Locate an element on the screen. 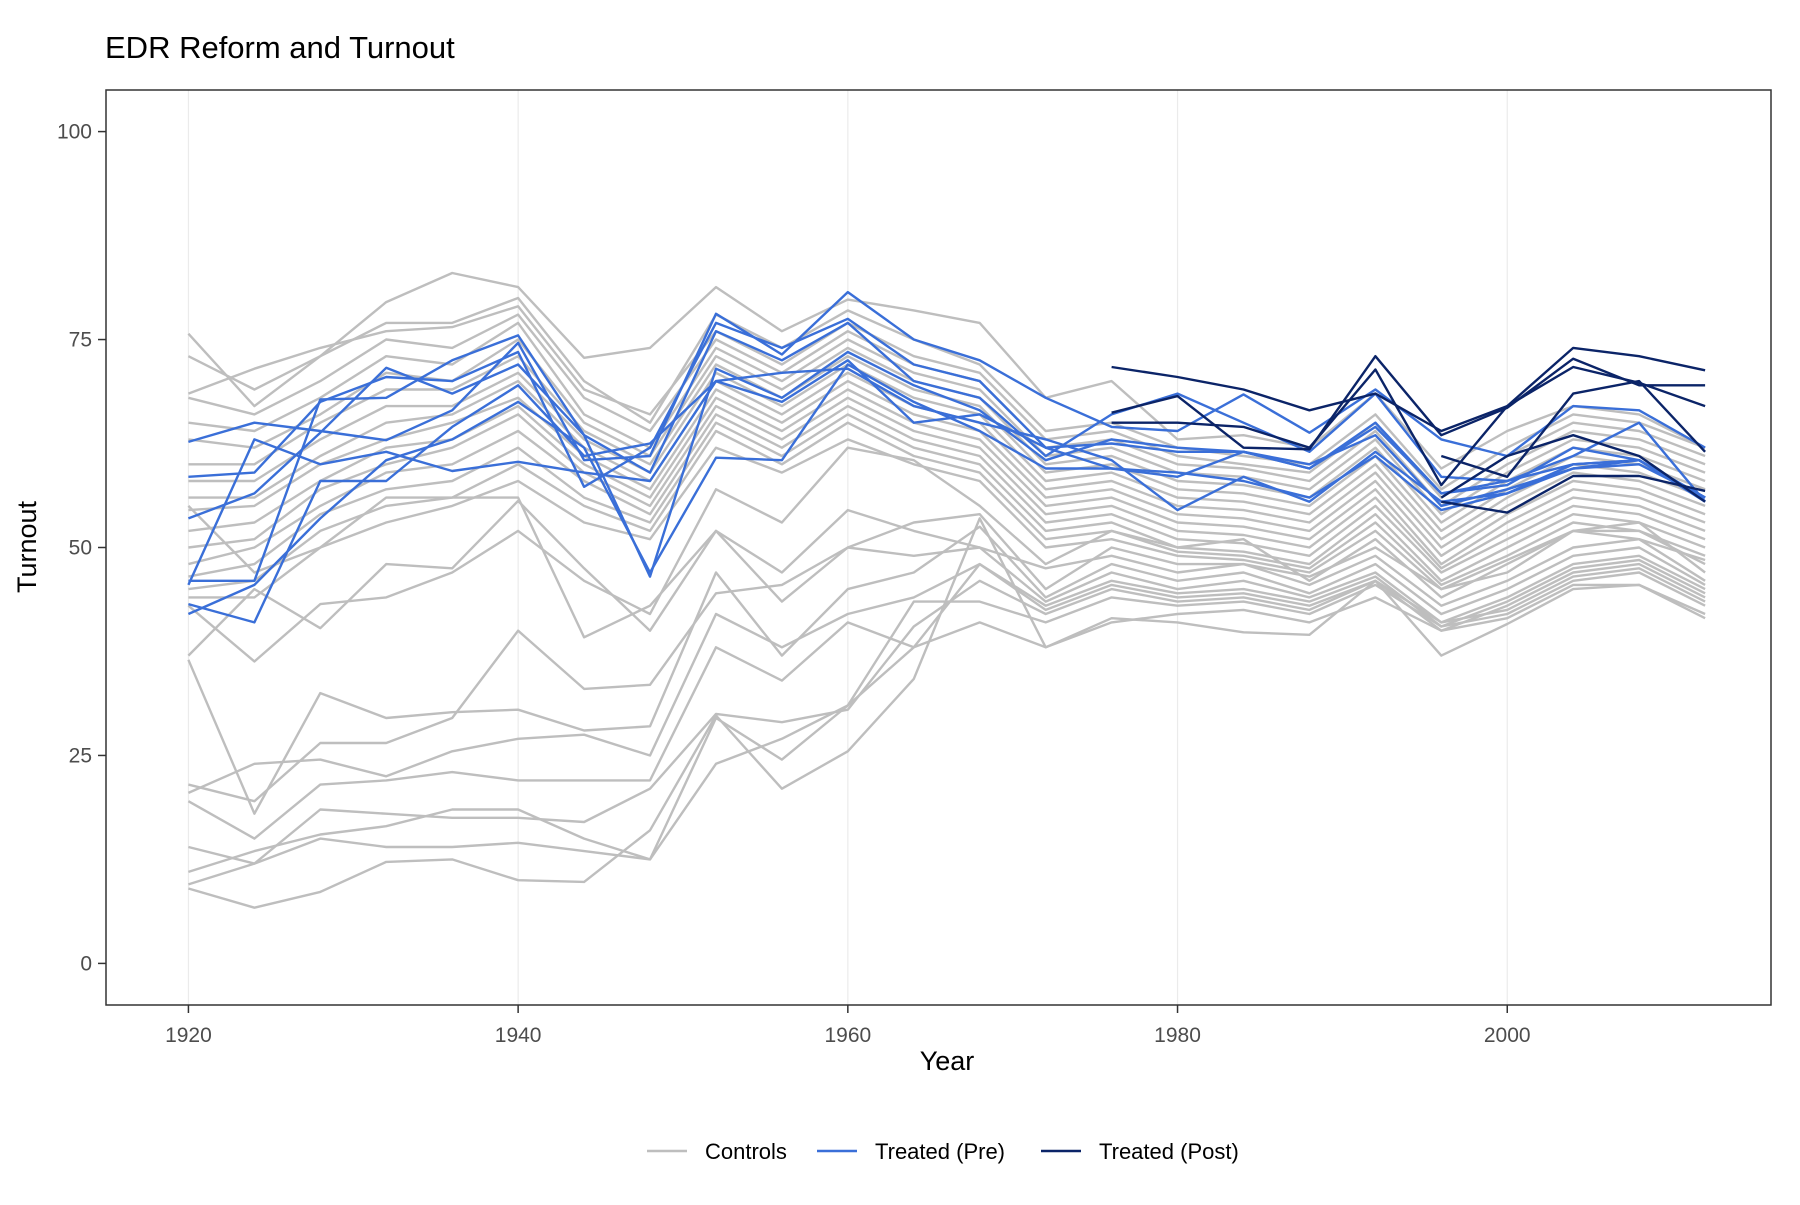 The height and width of the screenshot is (1205, 1800). x-tick-label: 2000 is located at coordinates (1507, 1035).